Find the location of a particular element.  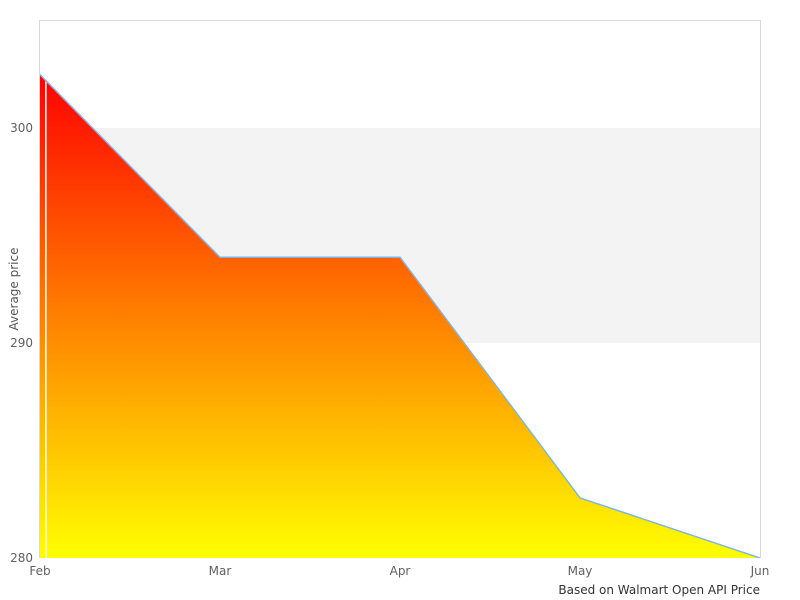

y-tick-label: 300 is located at coordinates (21, 128).